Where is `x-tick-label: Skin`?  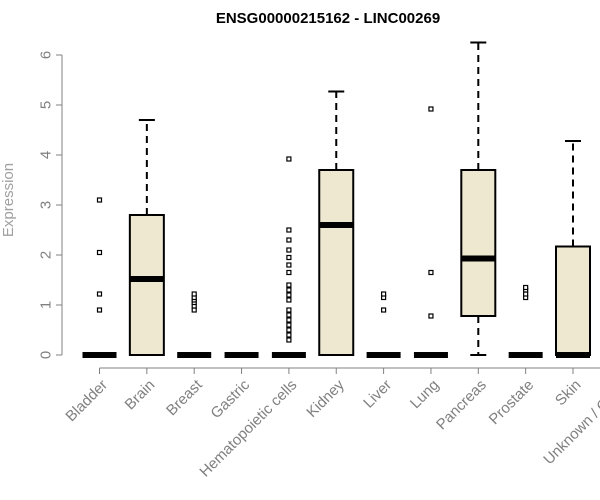 x-tick-label: Skin is located at coordinates (568, 393).